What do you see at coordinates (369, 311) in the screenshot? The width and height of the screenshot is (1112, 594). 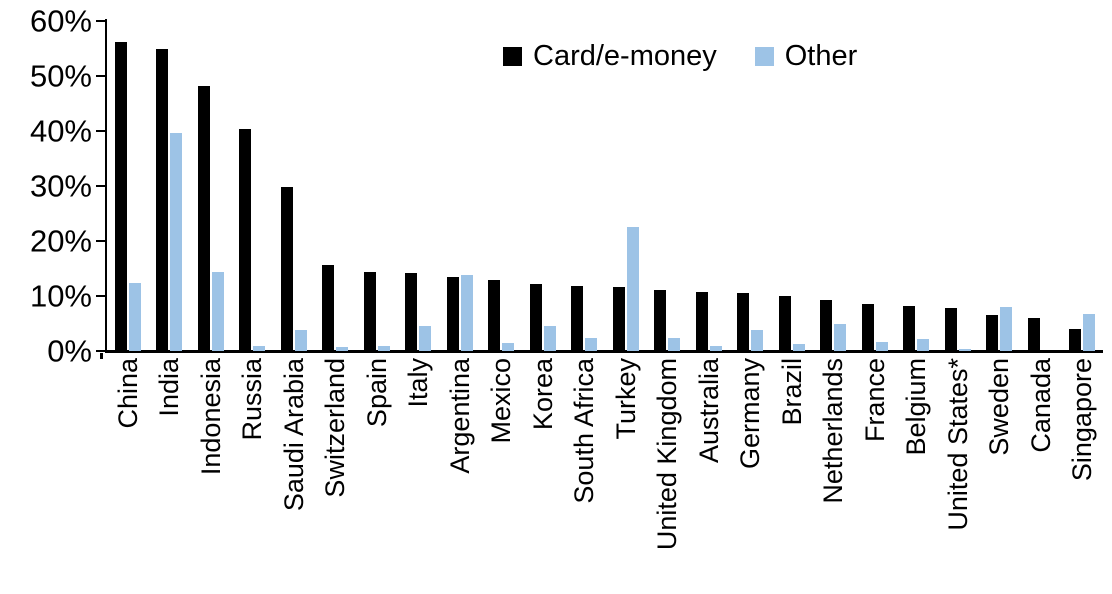 I see `bar-card-e-money-spain` at bounding box center [369, 311].